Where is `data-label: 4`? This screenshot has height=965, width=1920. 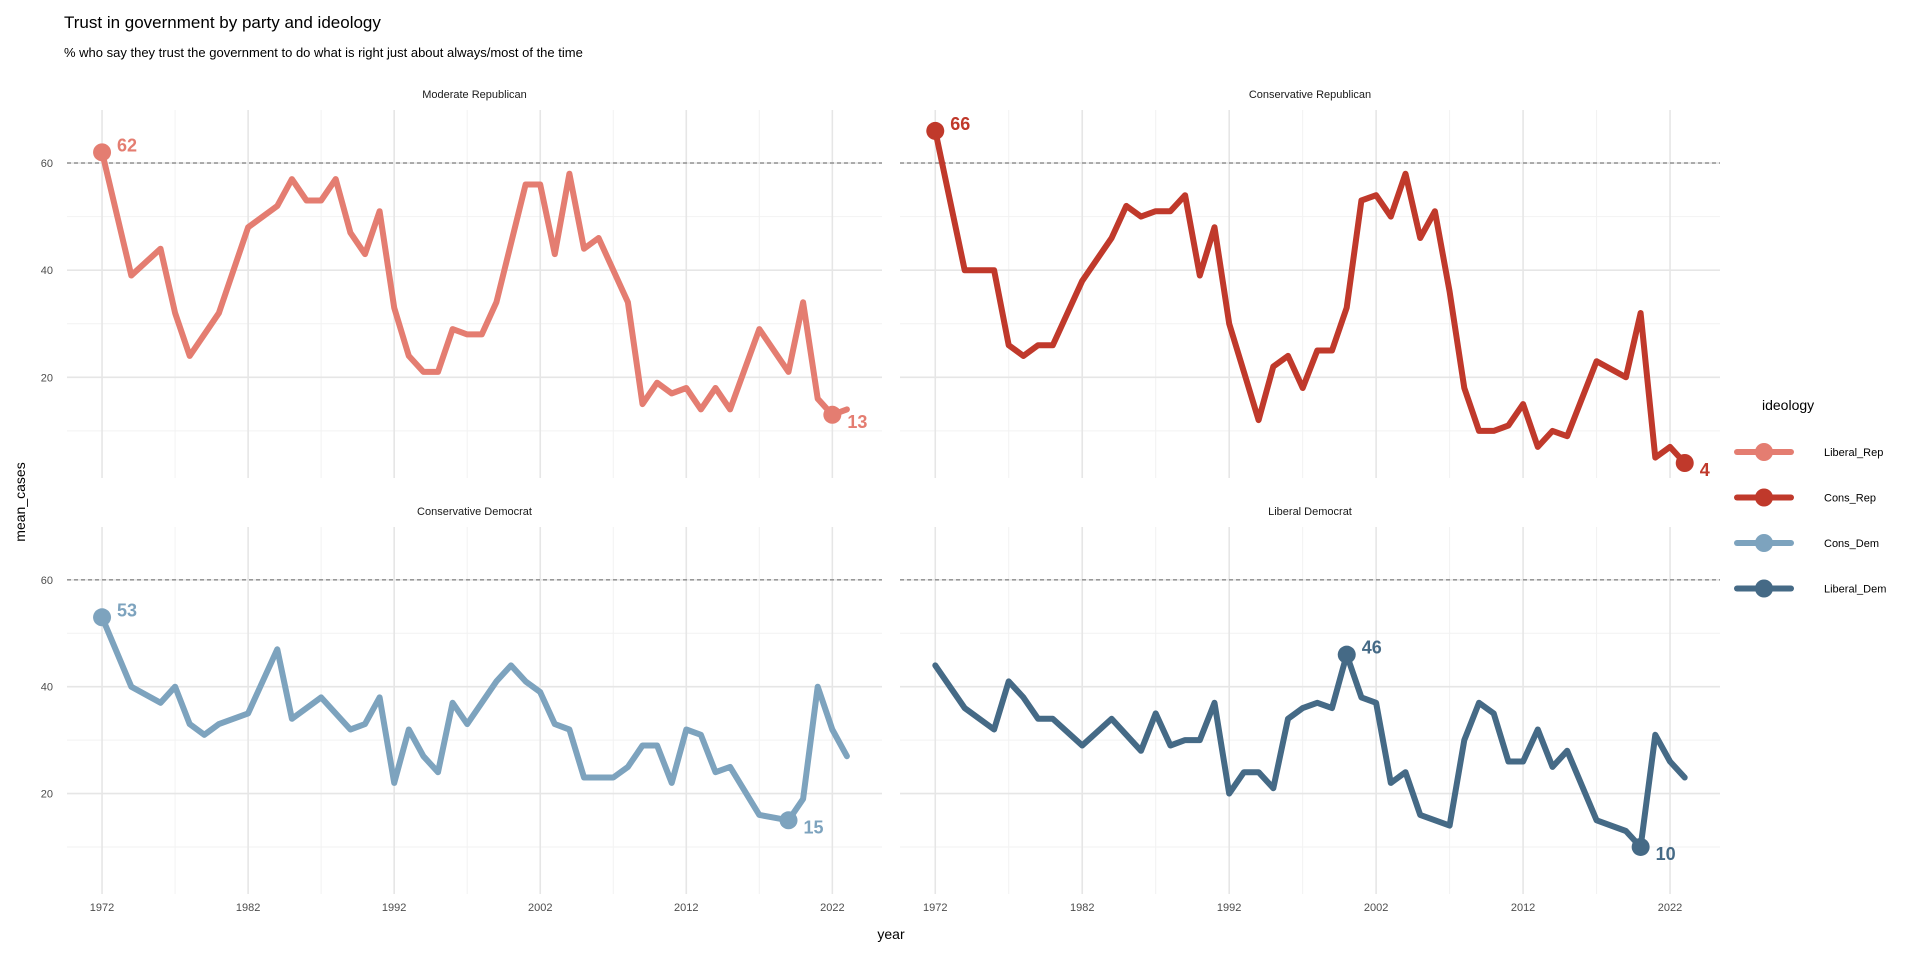 data-label: 4 is located at coordinates (1705, 470).